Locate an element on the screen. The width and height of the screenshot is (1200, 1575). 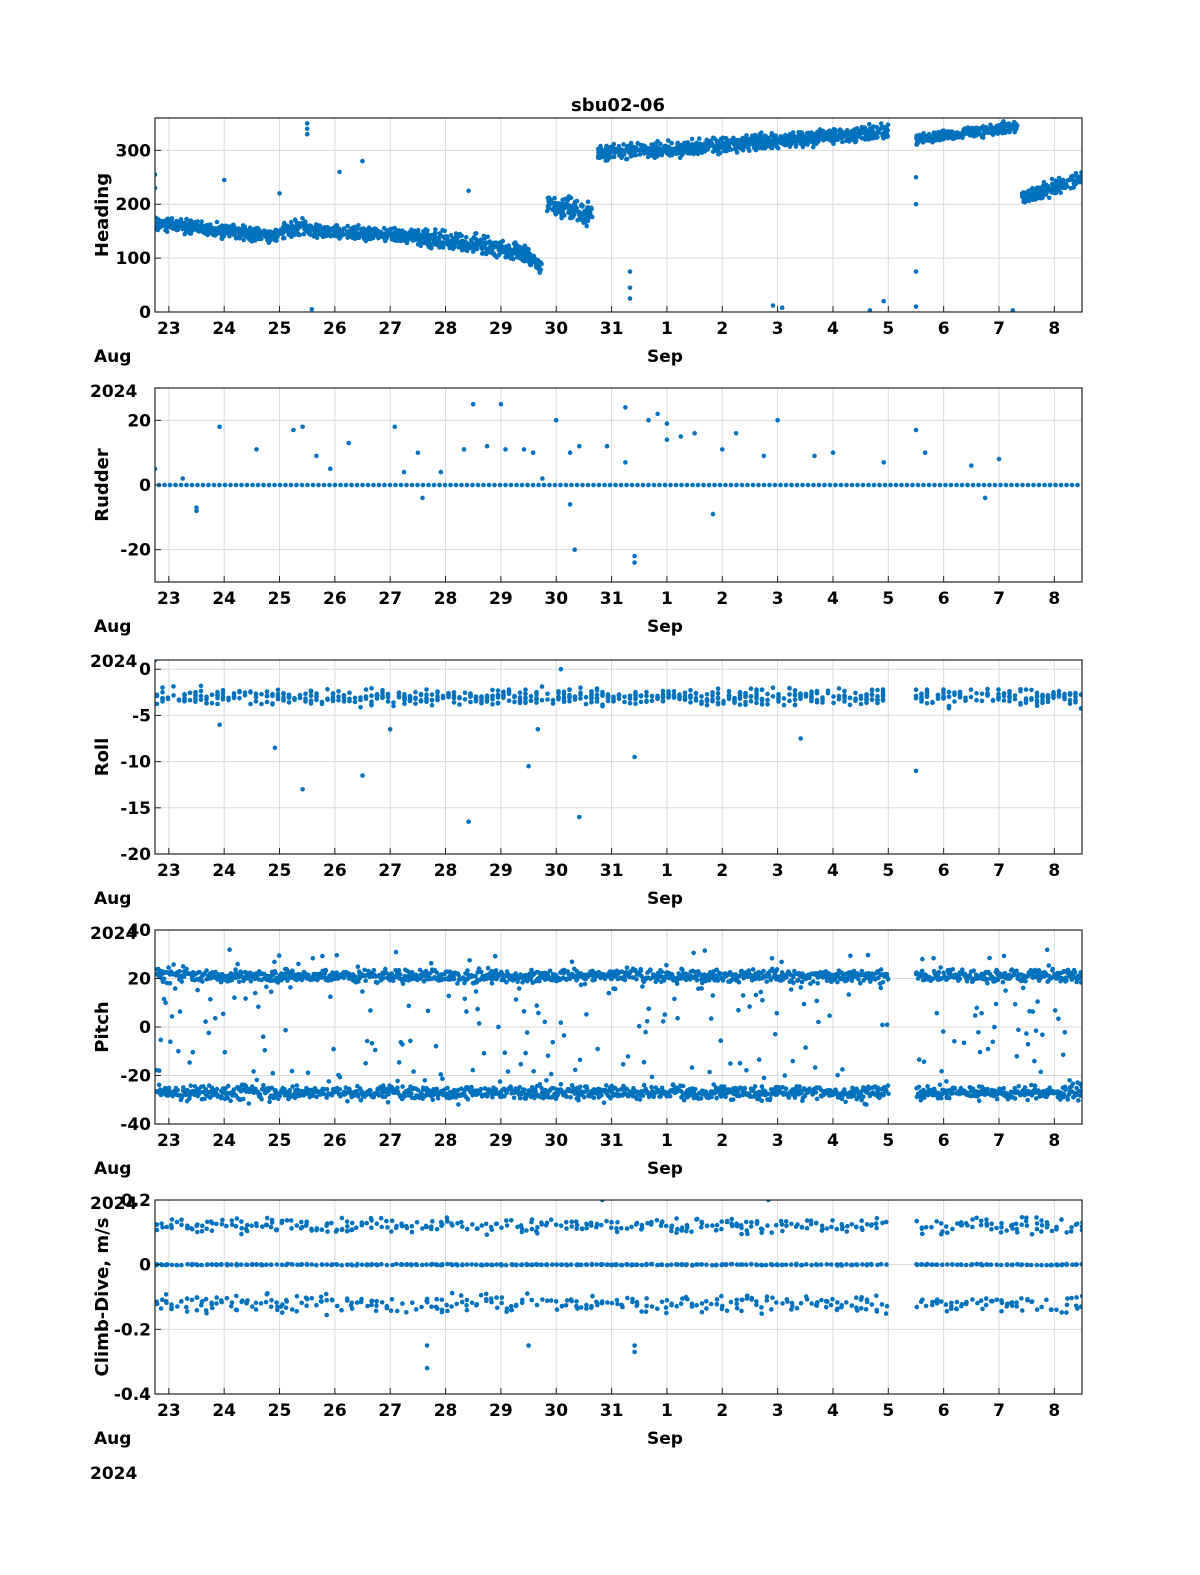
x-tick-label: 1 is located at coordinates (667, 329).